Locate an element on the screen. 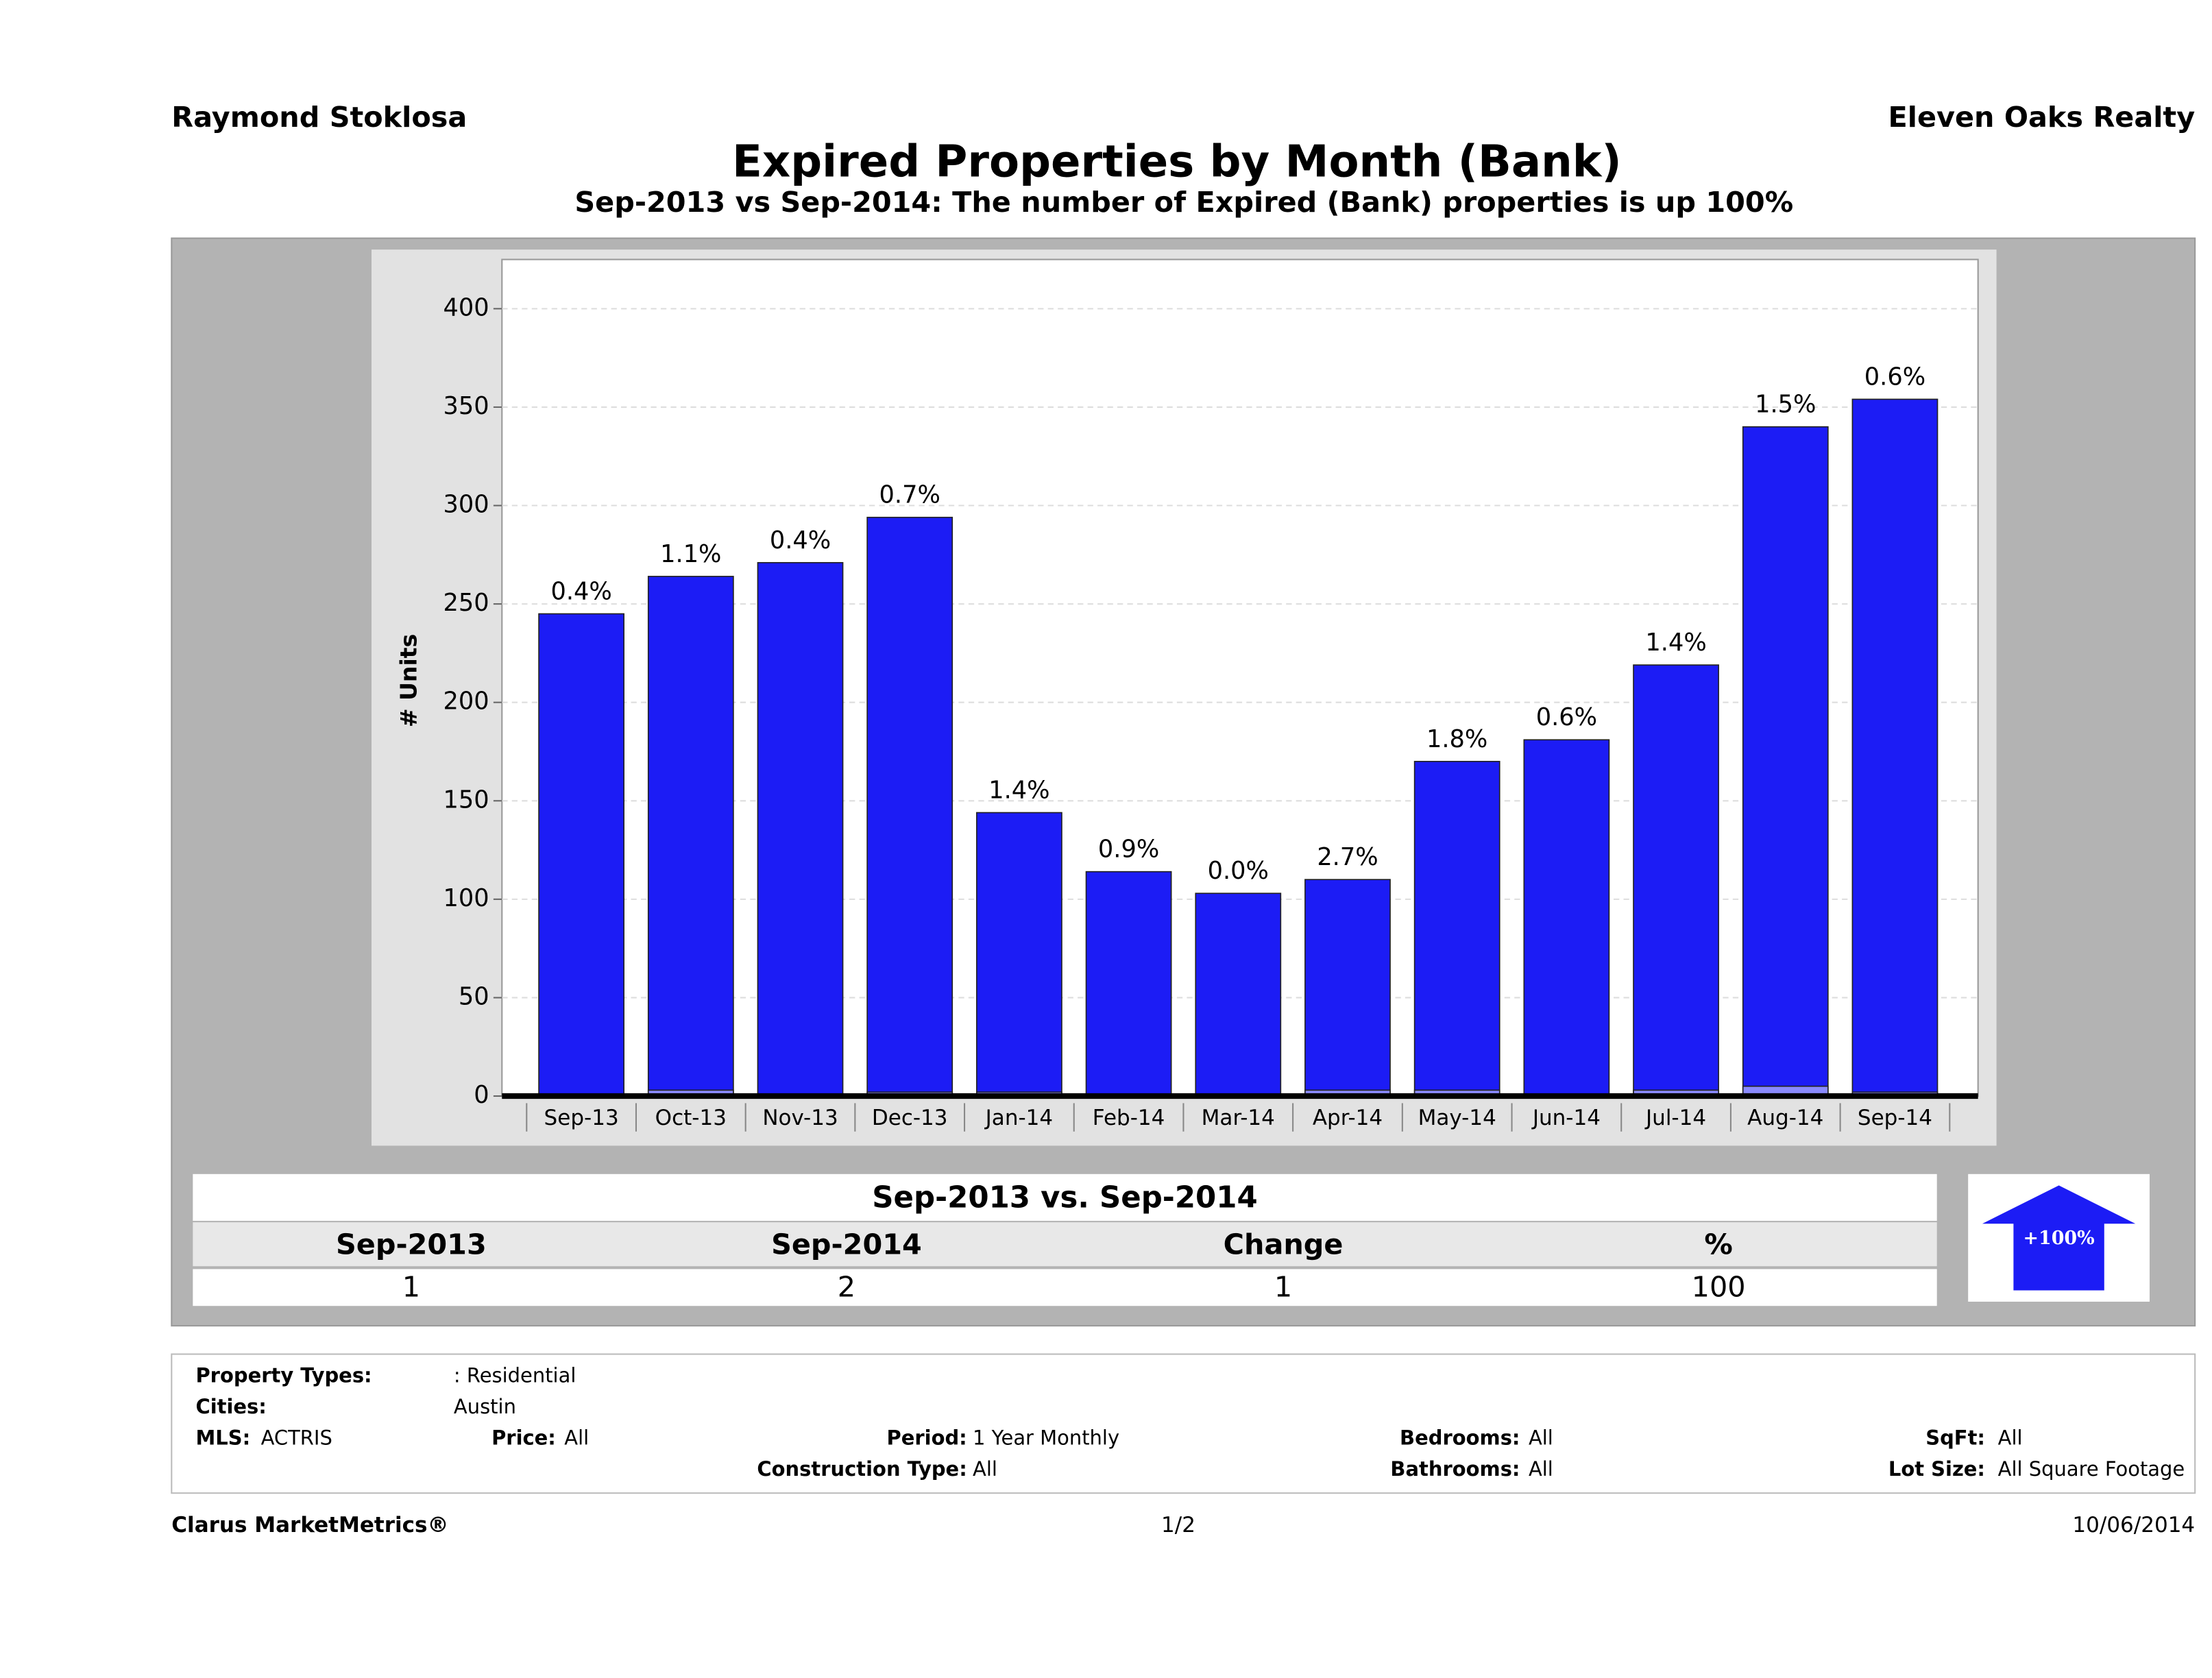  table-data-row is located at coordinates (1065, 1287).